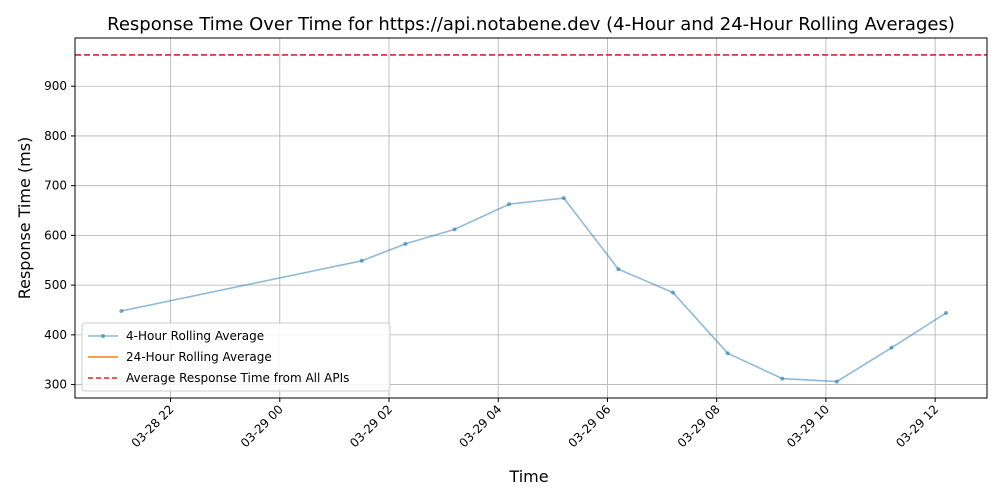 Image resolution: width=1000 pixels, height=500 pixels. I want to click on y-axis-label: Response Time (ms), so click(24, 218).